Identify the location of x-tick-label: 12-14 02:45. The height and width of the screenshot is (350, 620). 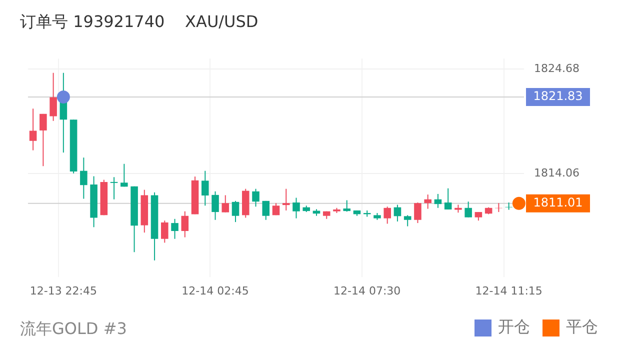
(215, 291).